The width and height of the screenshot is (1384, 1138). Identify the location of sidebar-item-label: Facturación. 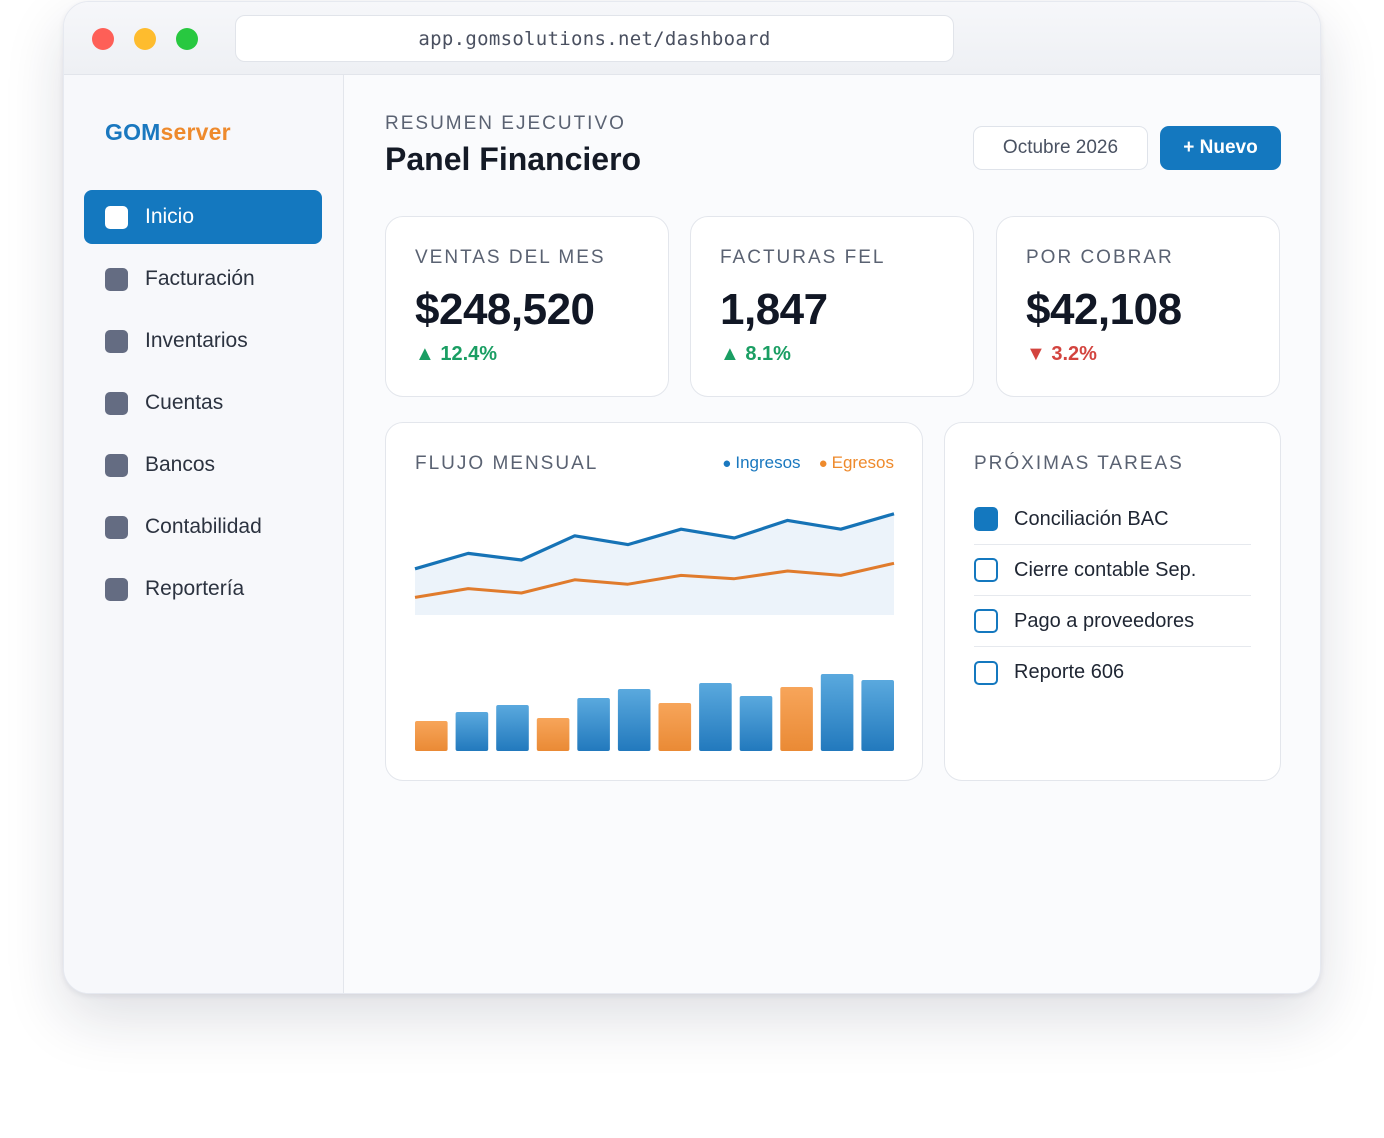
(200, 278).